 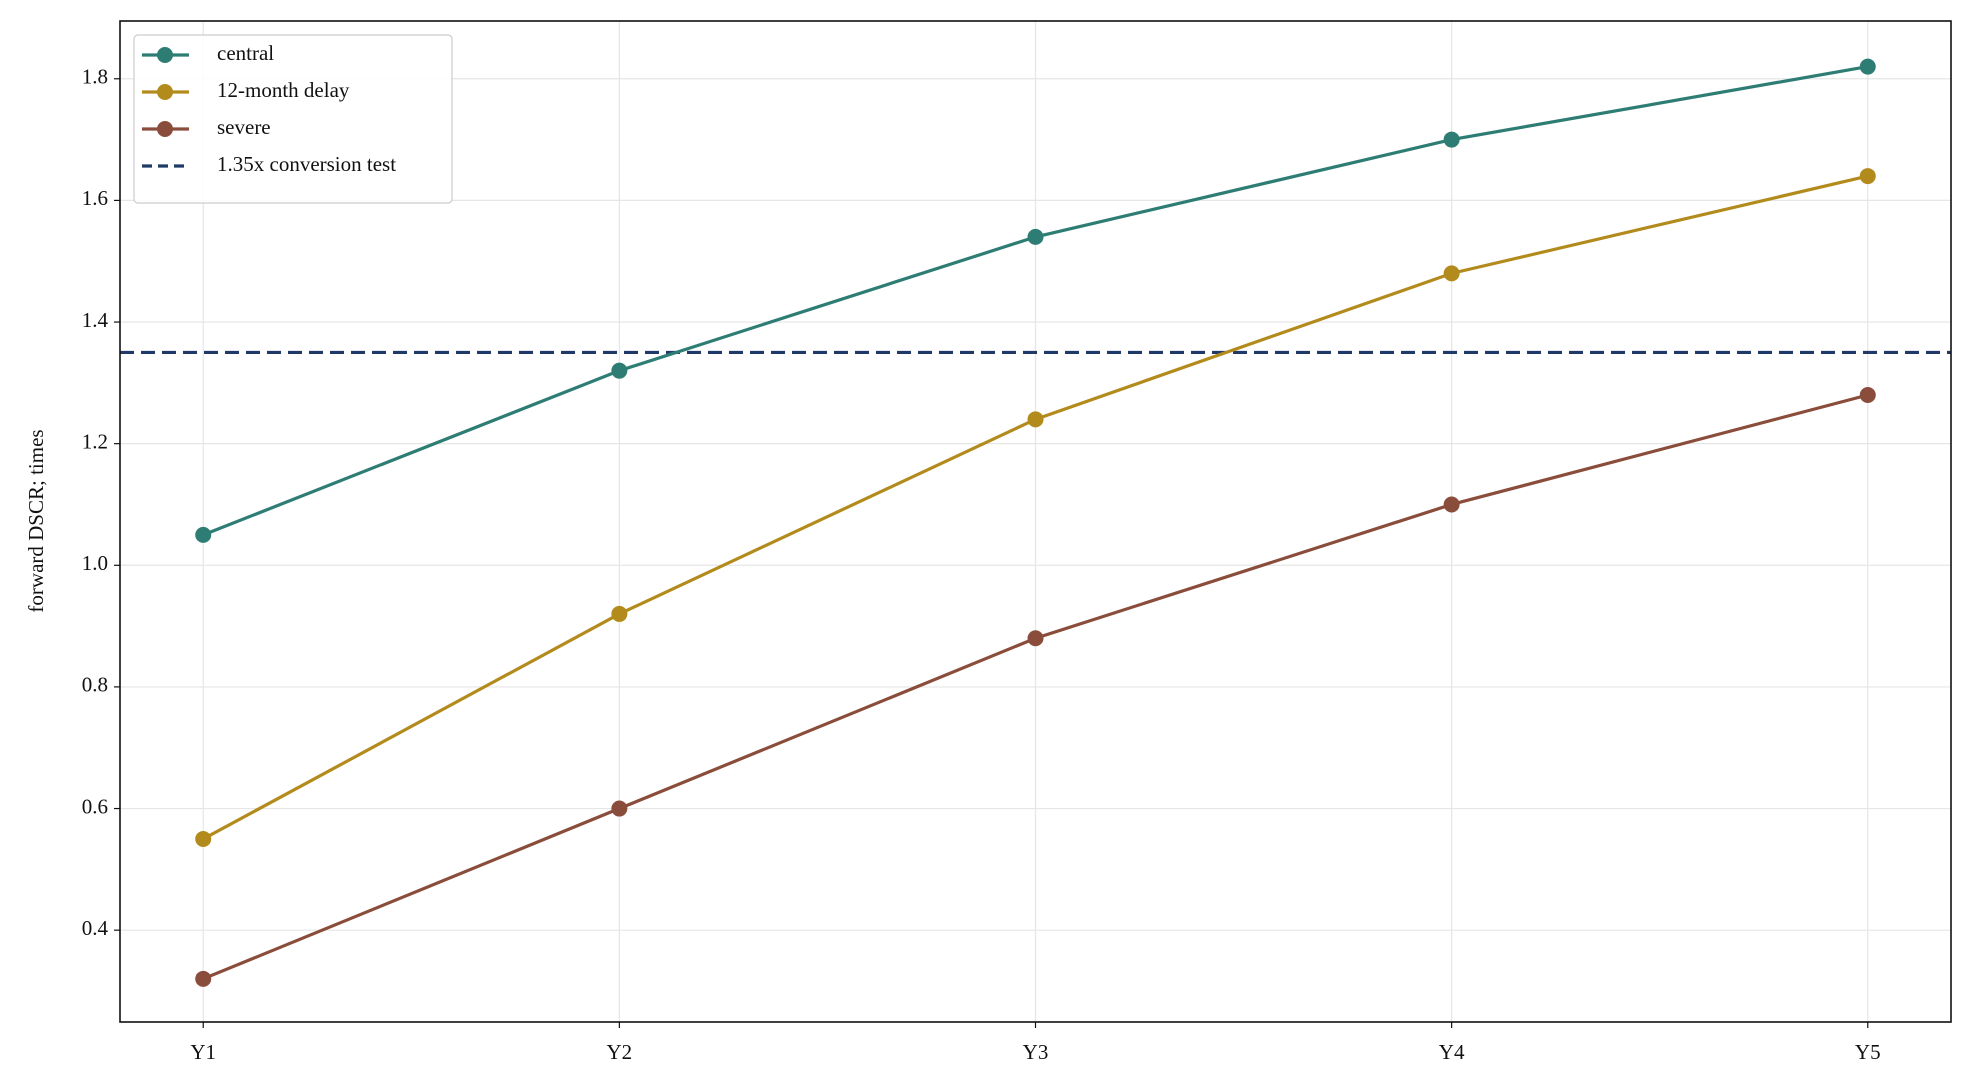 I want to click on y-tick-label: 1.0, so click(x=95, y=563).